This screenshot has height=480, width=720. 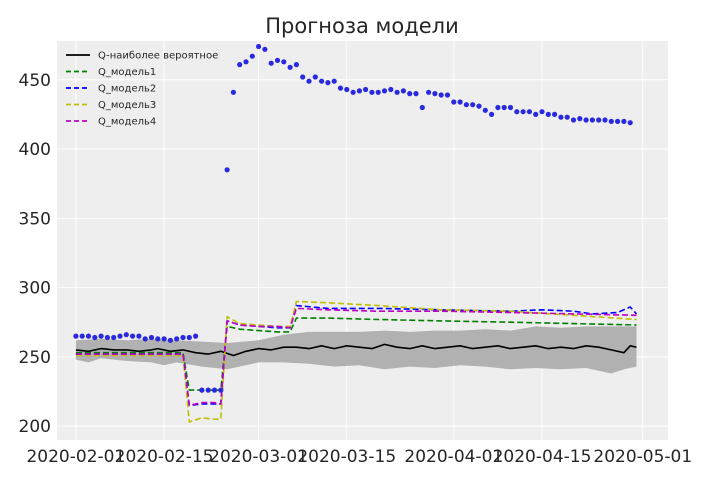 I want to click on legend-label-3: Q_модель2, so click(x=127, y=89).